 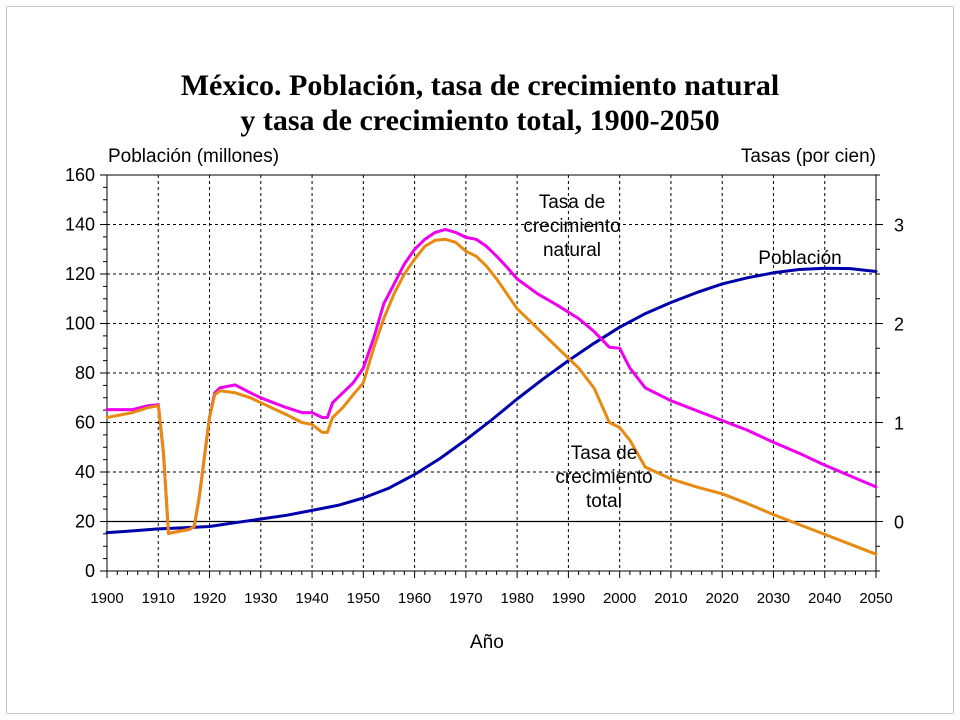 What do you see at coordinates (80, 324) in the screenshot?
I see `y-left-tick-label: 100` at bounding box center [80, 324].